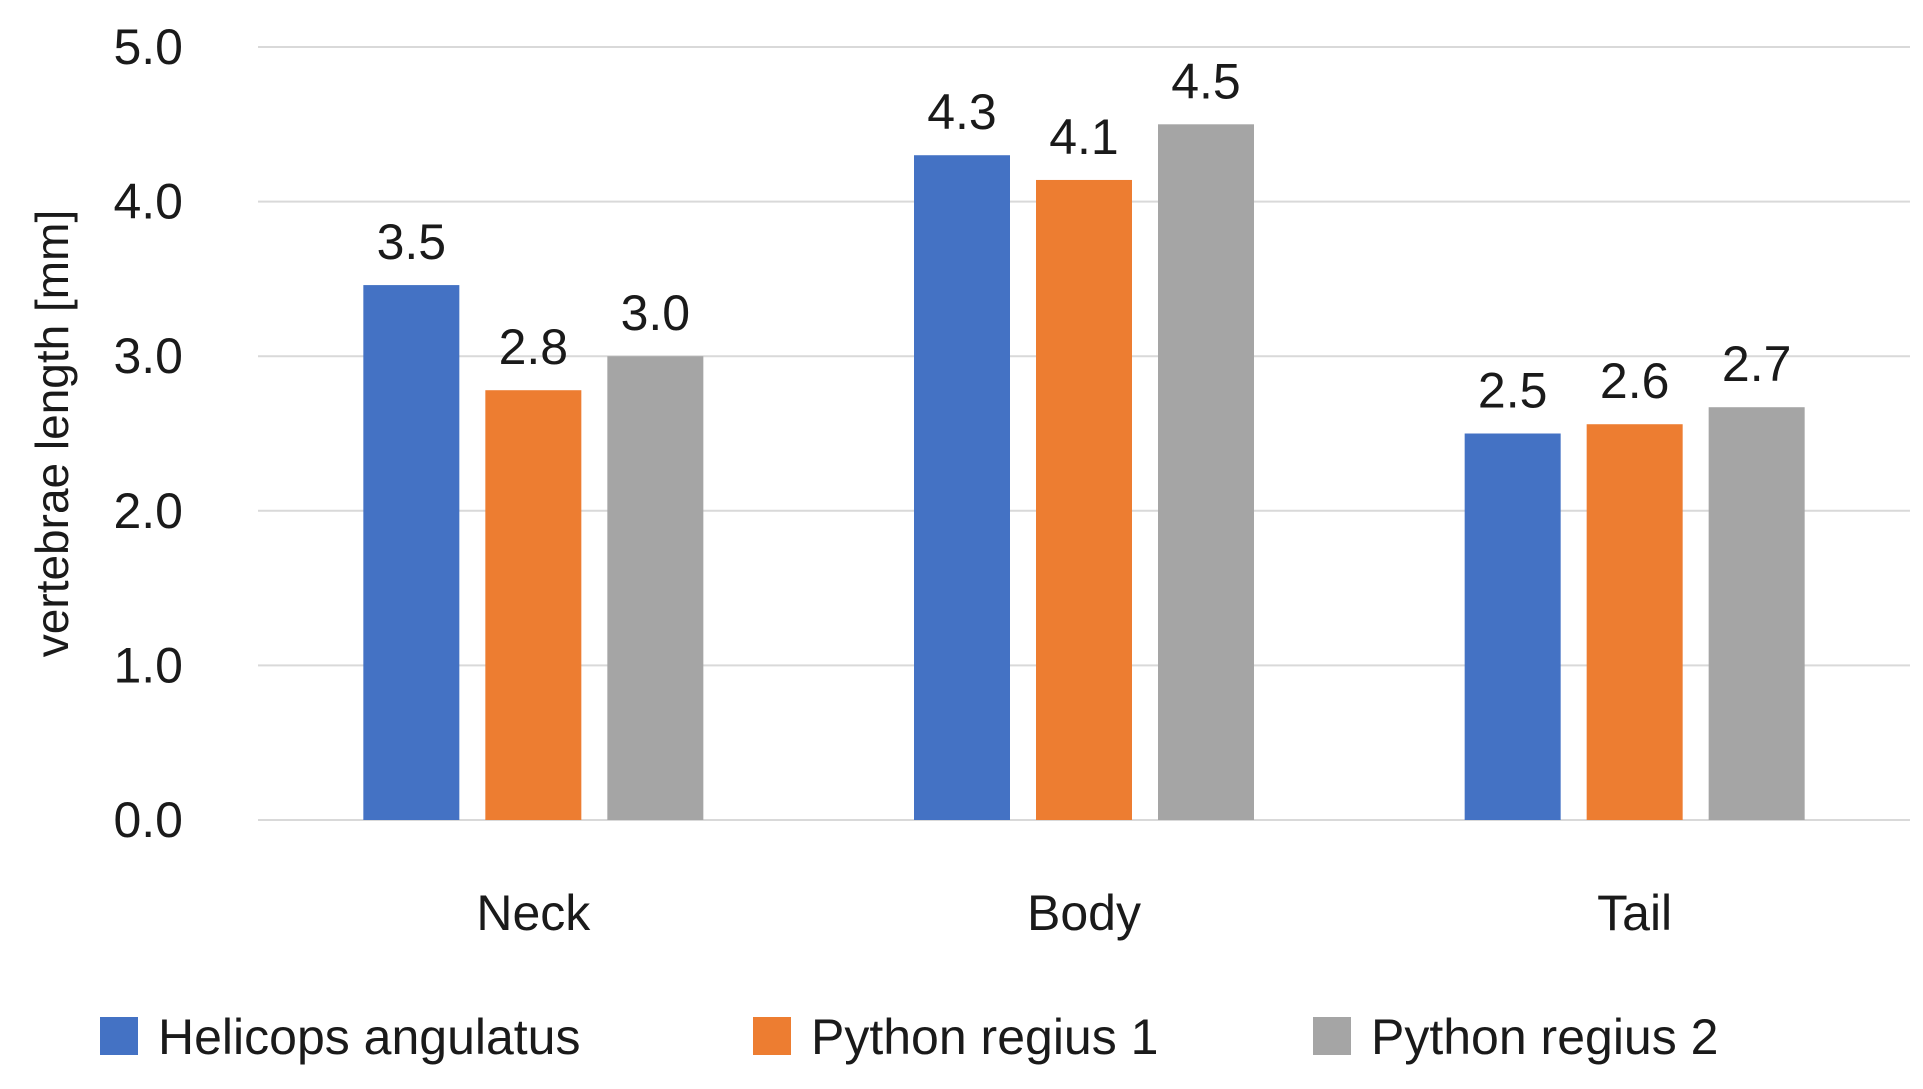 This screenshot has width=1923, height=1089. I want to click on legend-item-python-regius-1: Python regius 1, so click(955, 1037).